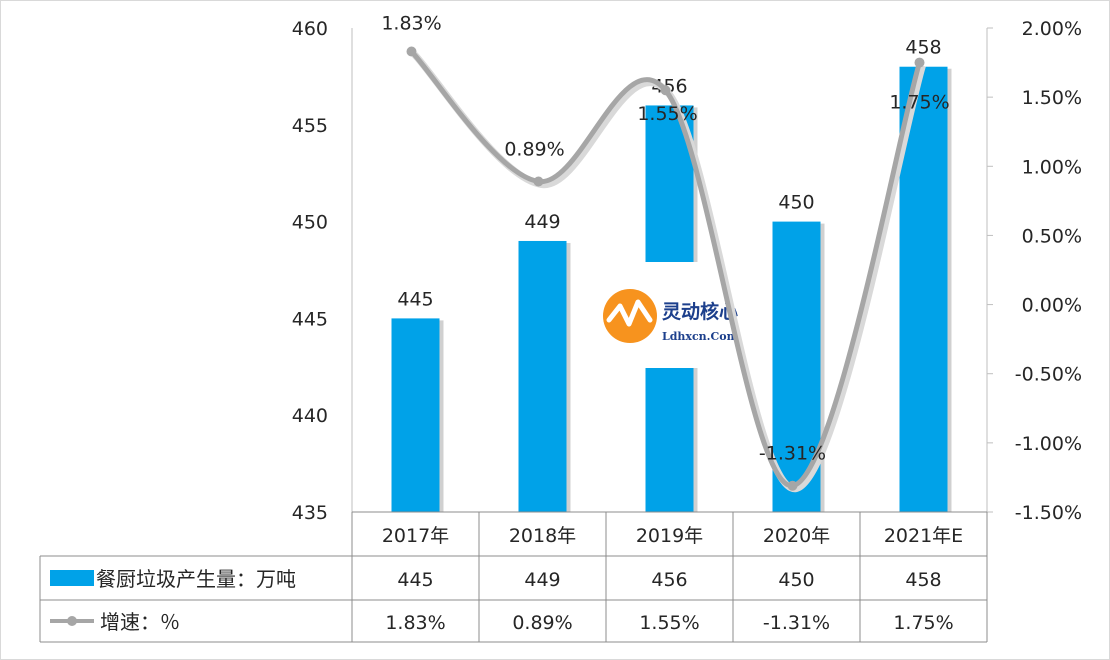 Image resolution: width=1110 pixels, height=660 pixels. Describe the element at coordinates (1052, 236) in the screenshot. I see `right-axis-tick-label: 0.50%` at that location.